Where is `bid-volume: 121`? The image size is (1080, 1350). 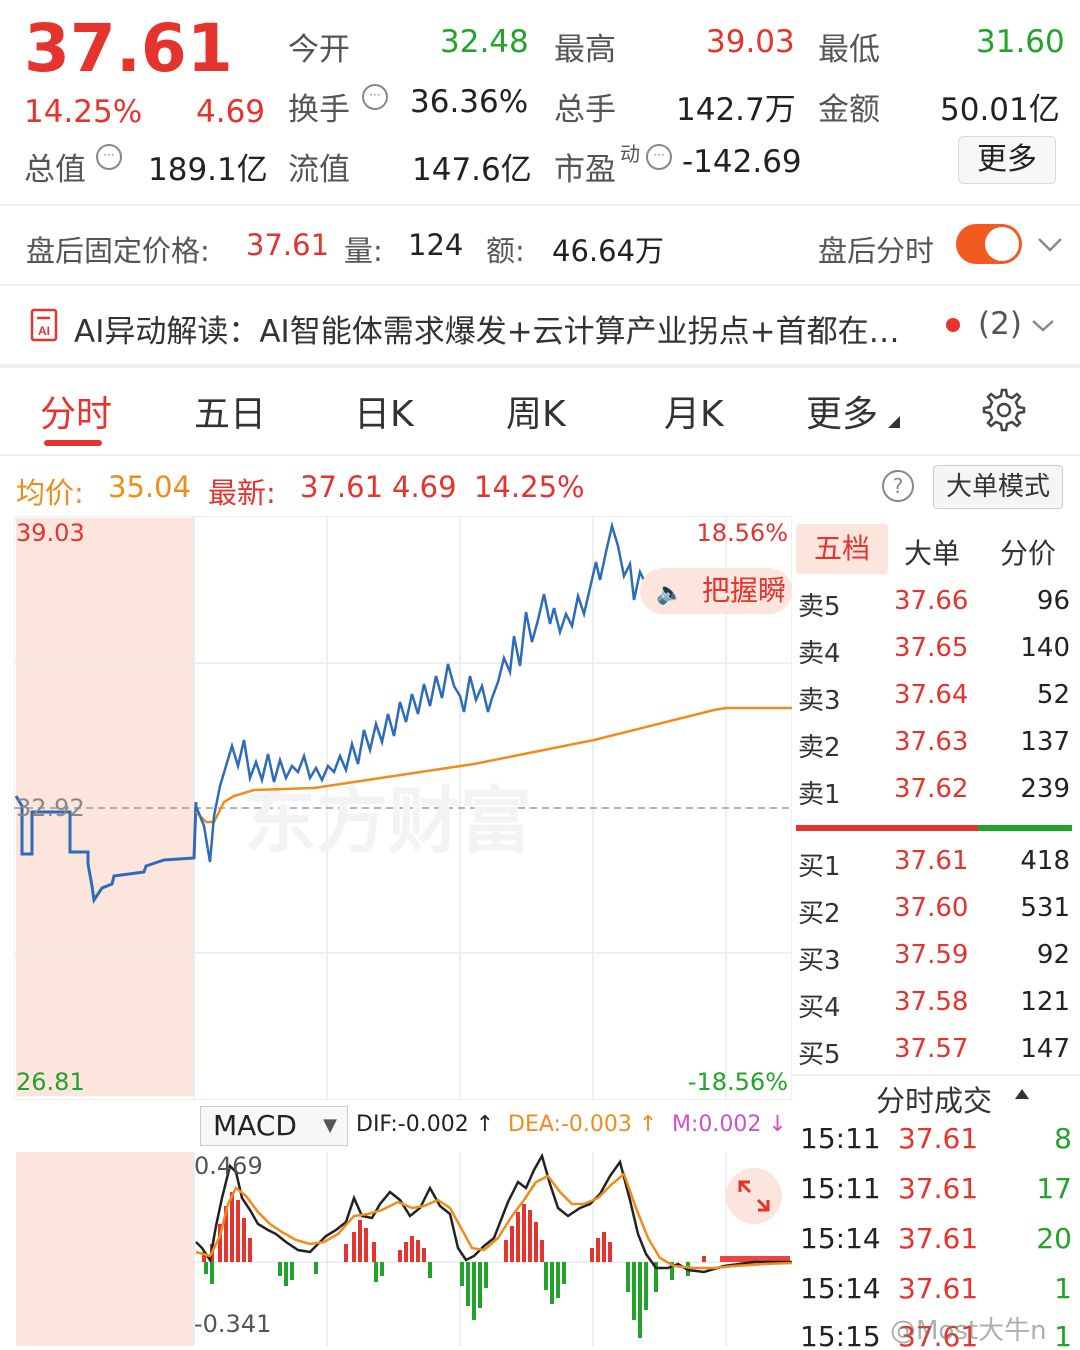
bid-volume: 121 is located at coordinates (1045, 1002).